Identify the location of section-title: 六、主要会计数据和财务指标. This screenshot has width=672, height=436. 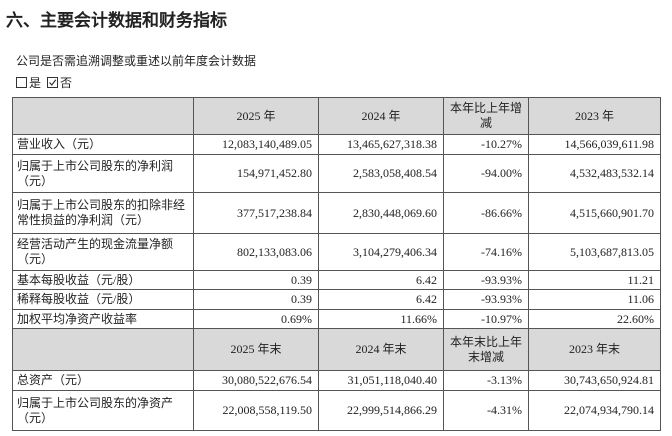
(116, 21).